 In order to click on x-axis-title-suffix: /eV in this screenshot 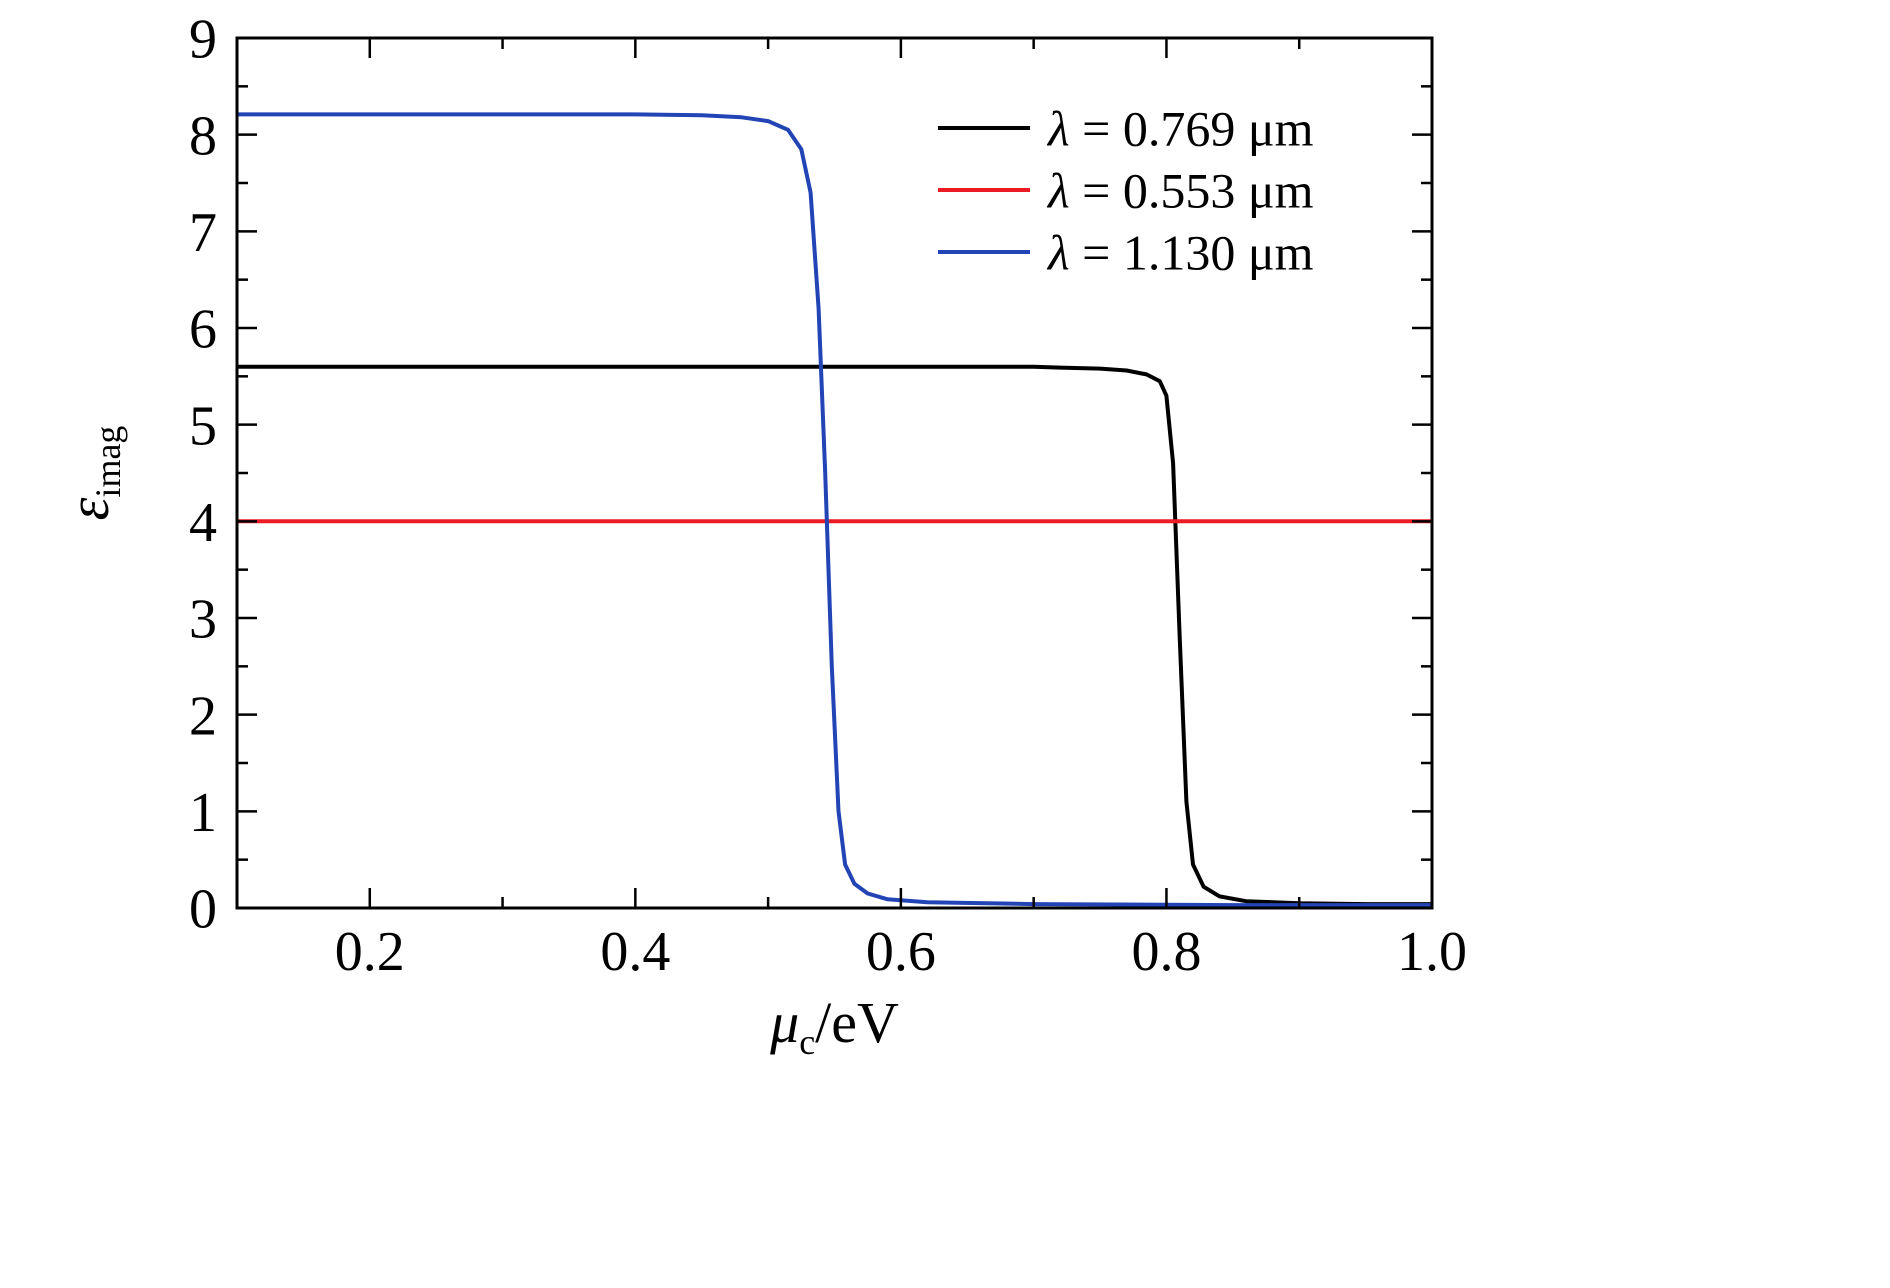, I will do `click(857, 1022)`.